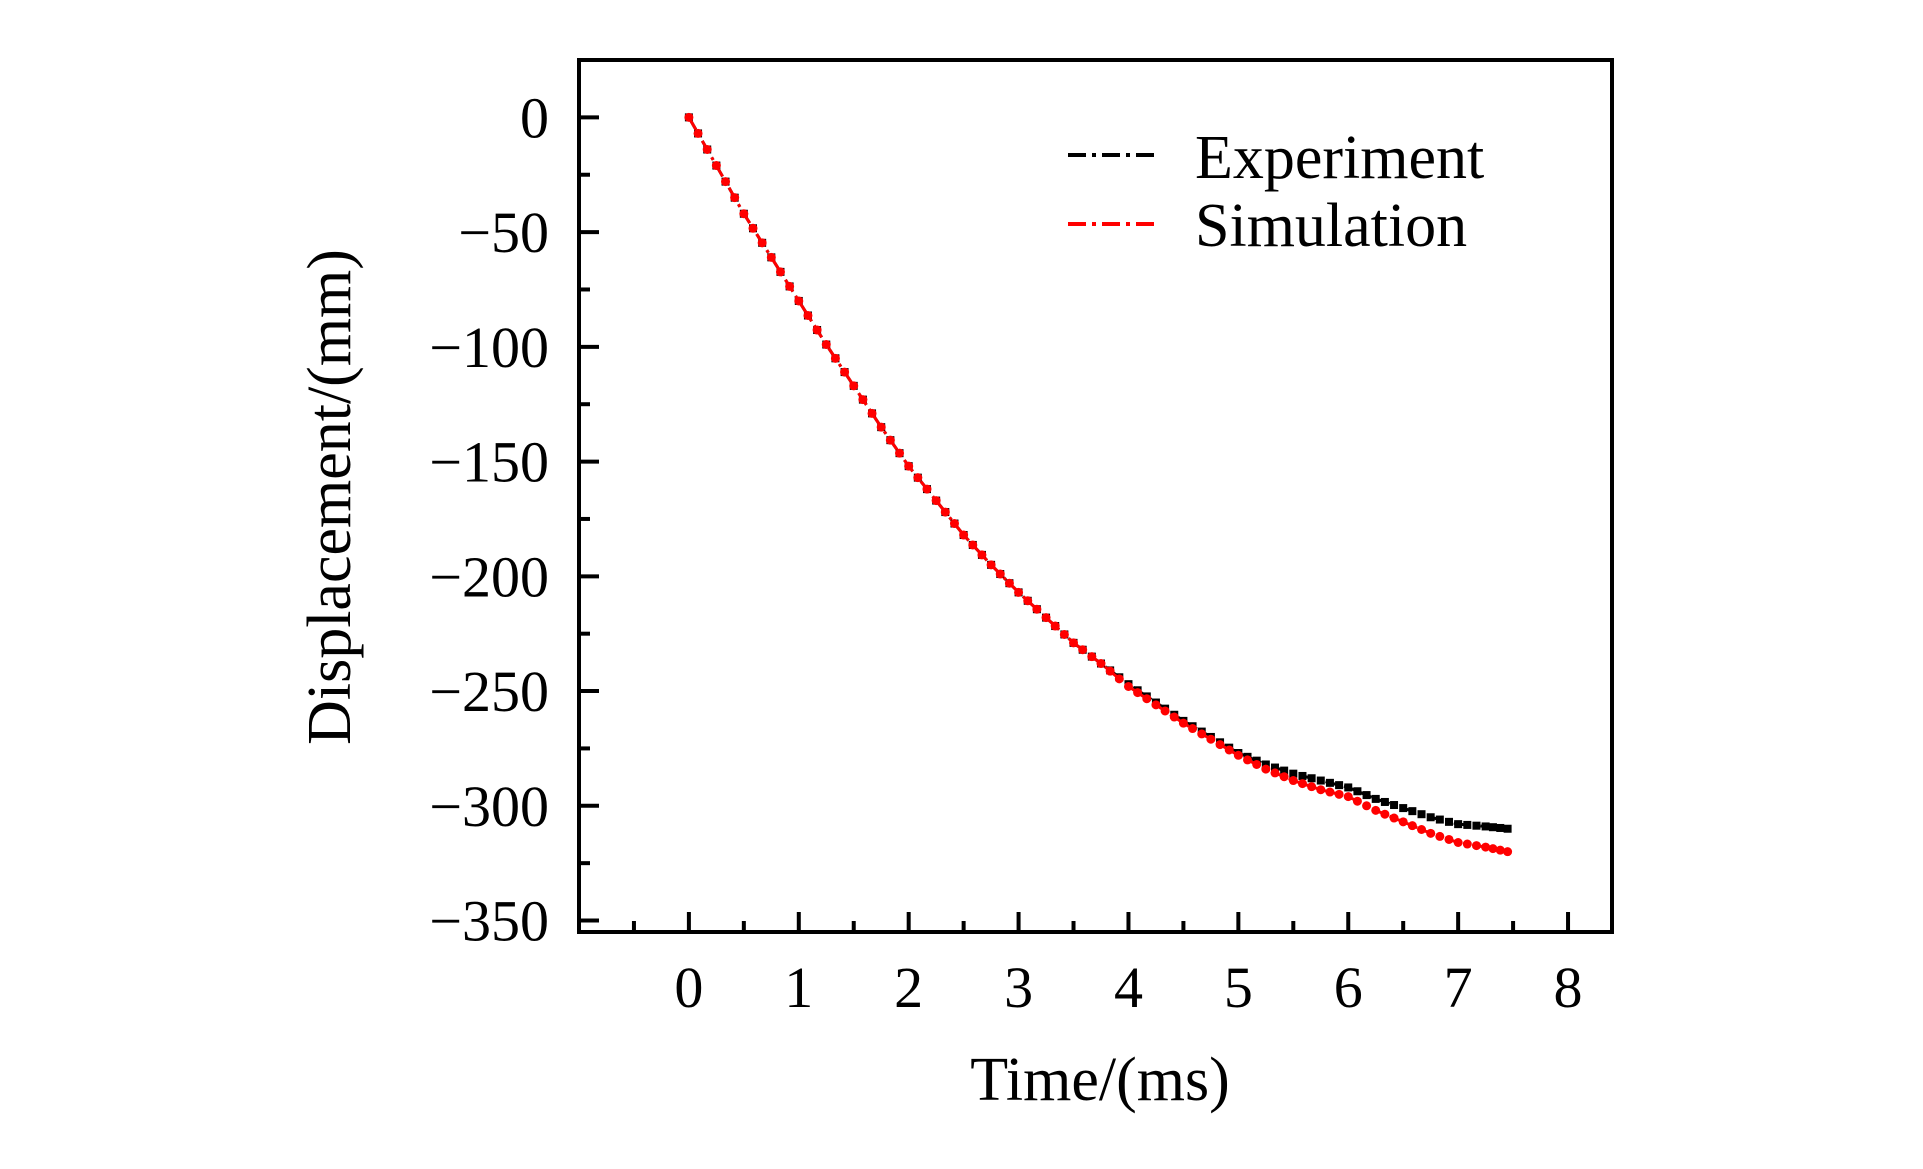 This screenshot has width=1923, height=1169. What do you see at coordinates (489, 576) in the screenshot?
I see `y-tick-label: −200` at bounding box center [489, 576].